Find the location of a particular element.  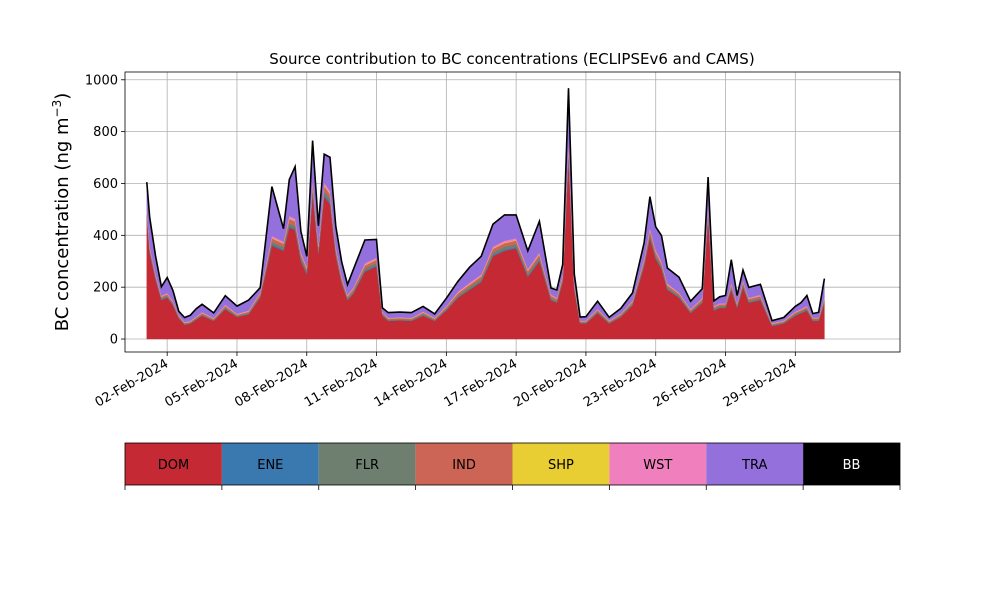

y-axis-label-unit: −3 is located at coordinates (57, 109).